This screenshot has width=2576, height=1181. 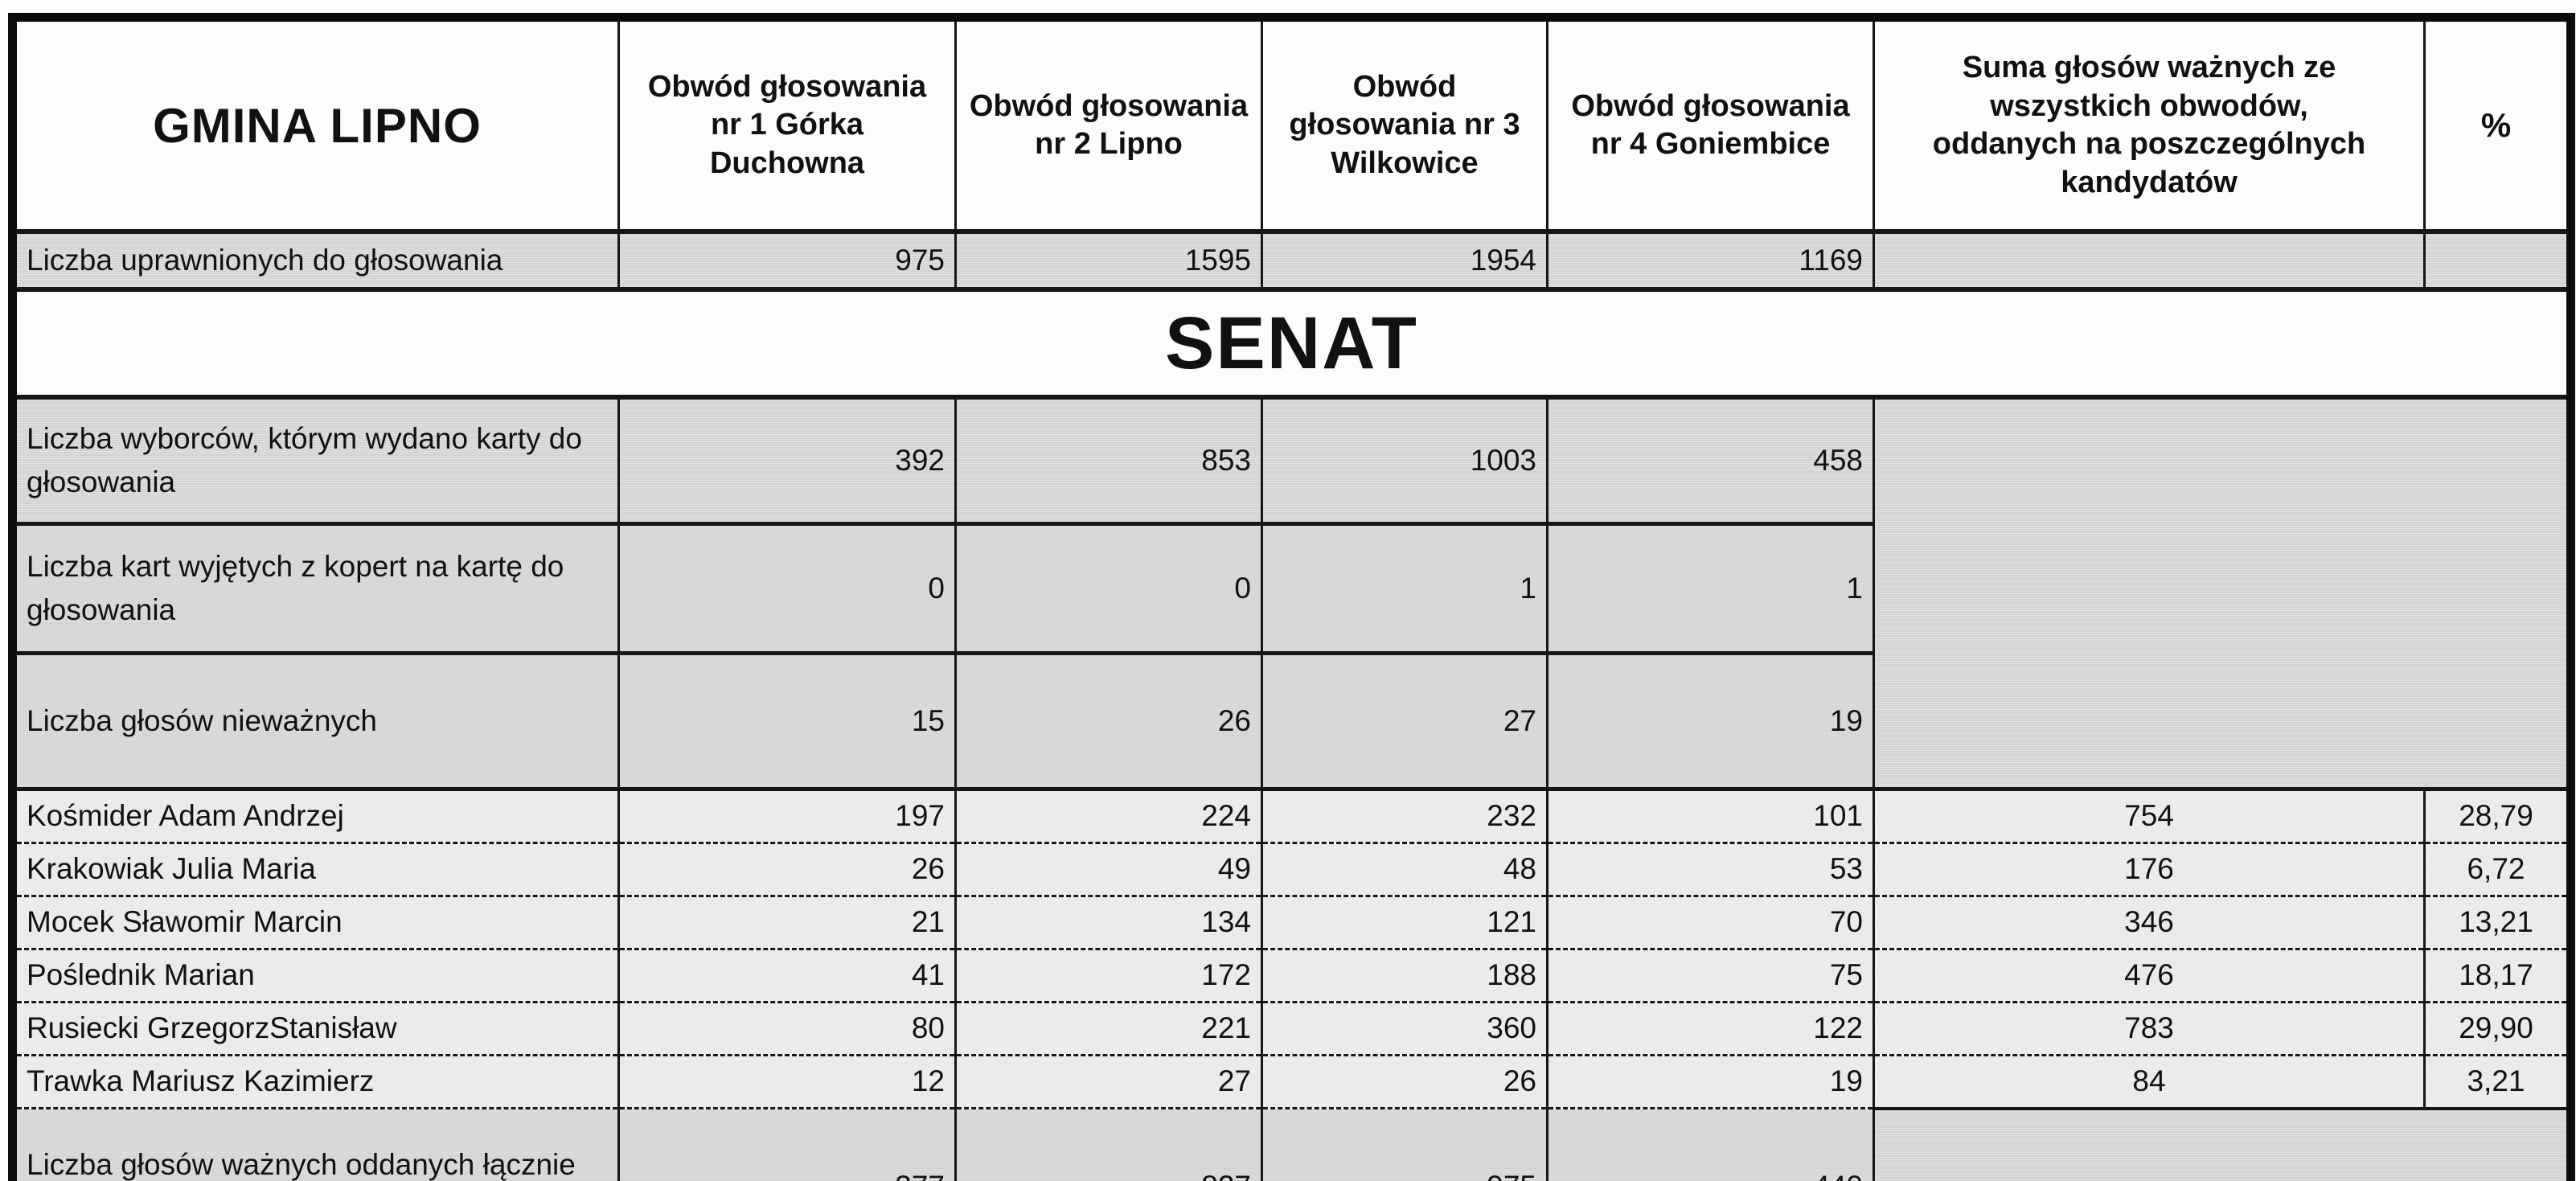 I want to click on sum-cell: 84, so click(x=2149, y=1082).